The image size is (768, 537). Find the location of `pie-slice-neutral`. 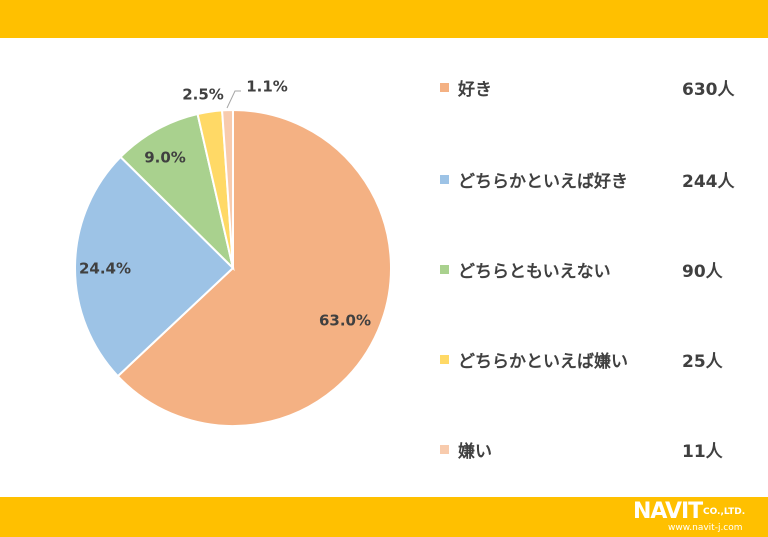

pie-slice-neutral is located at coordinates (177, 192).